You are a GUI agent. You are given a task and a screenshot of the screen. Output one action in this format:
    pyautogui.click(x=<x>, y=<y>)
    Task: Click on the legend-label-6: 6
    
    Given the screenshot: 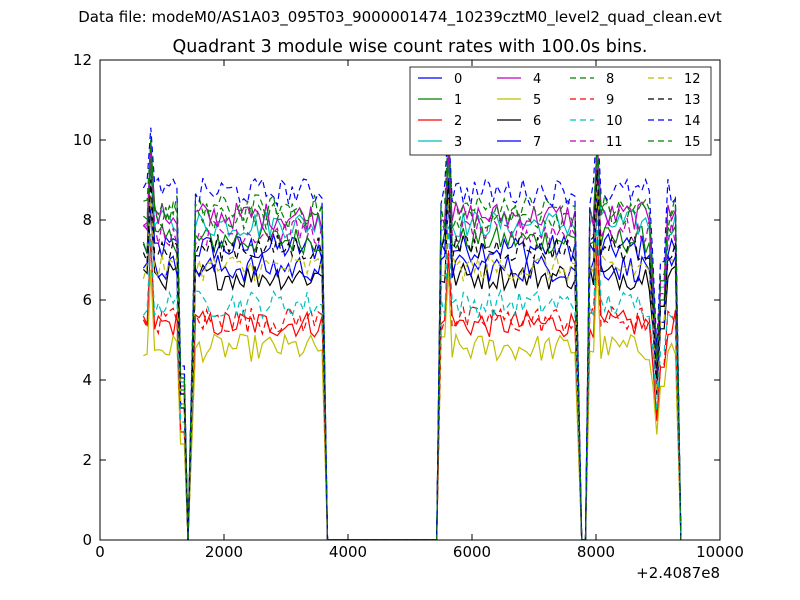 What is the action you would take?
    pyautogui.click(x=537, y=121)
    